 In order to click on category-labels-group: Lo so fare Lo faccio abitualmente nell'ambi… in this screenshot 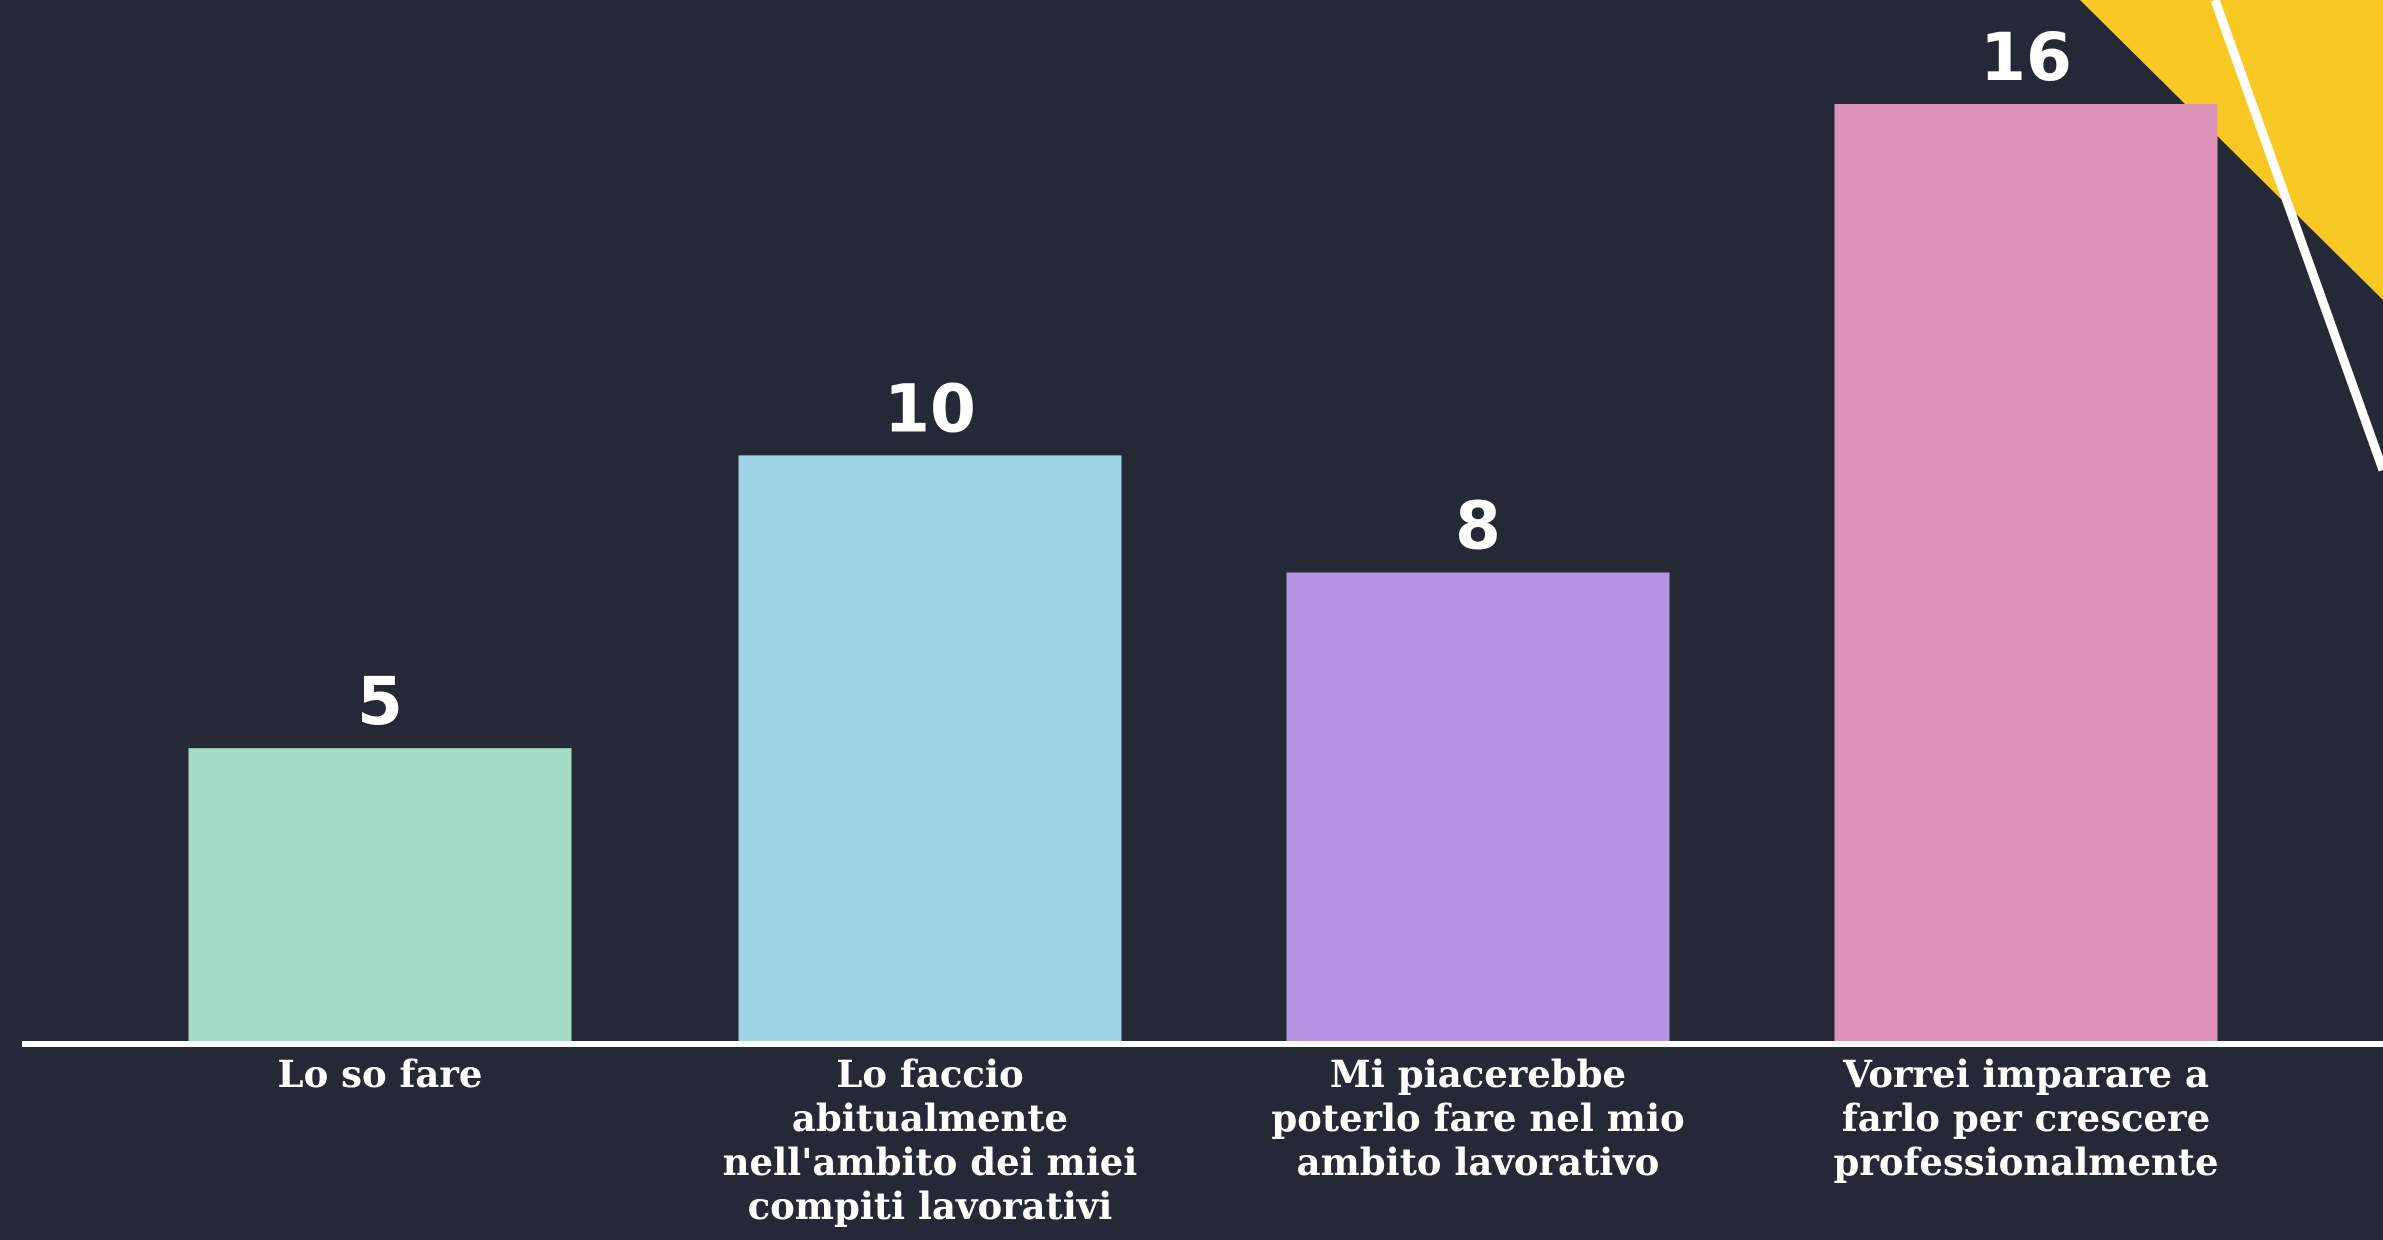, I will do `click(1248, 1140)`.